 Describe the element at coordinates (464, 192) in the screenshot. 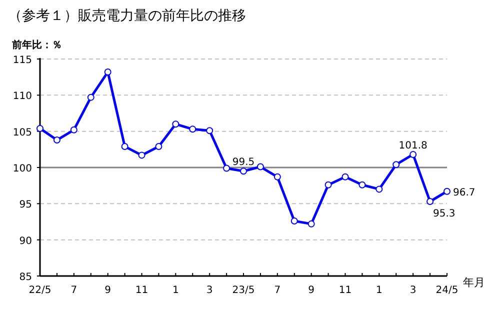

I see `data-label: 96.7` at that location.